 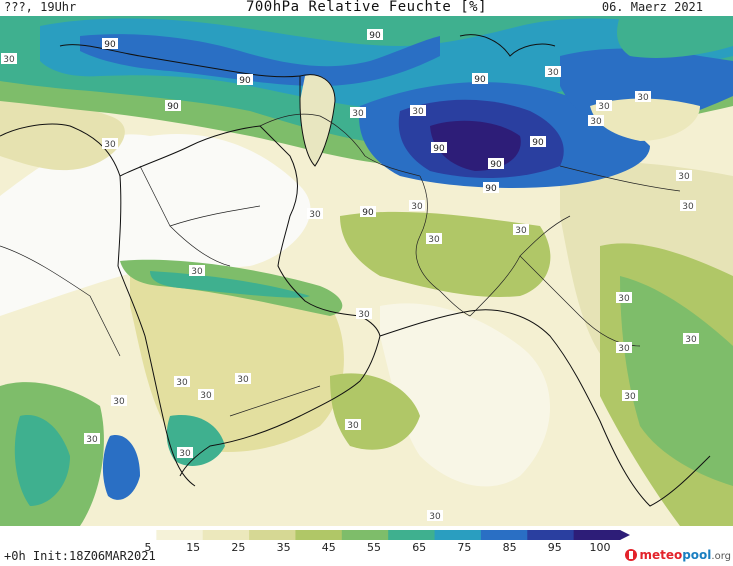 What do you see at coordinates (366, 548) in the screenshot?
I see `colorbar-labels: 5 15 25 35 45 55 65 75 85 95 100` at bounding box center [366, 548].